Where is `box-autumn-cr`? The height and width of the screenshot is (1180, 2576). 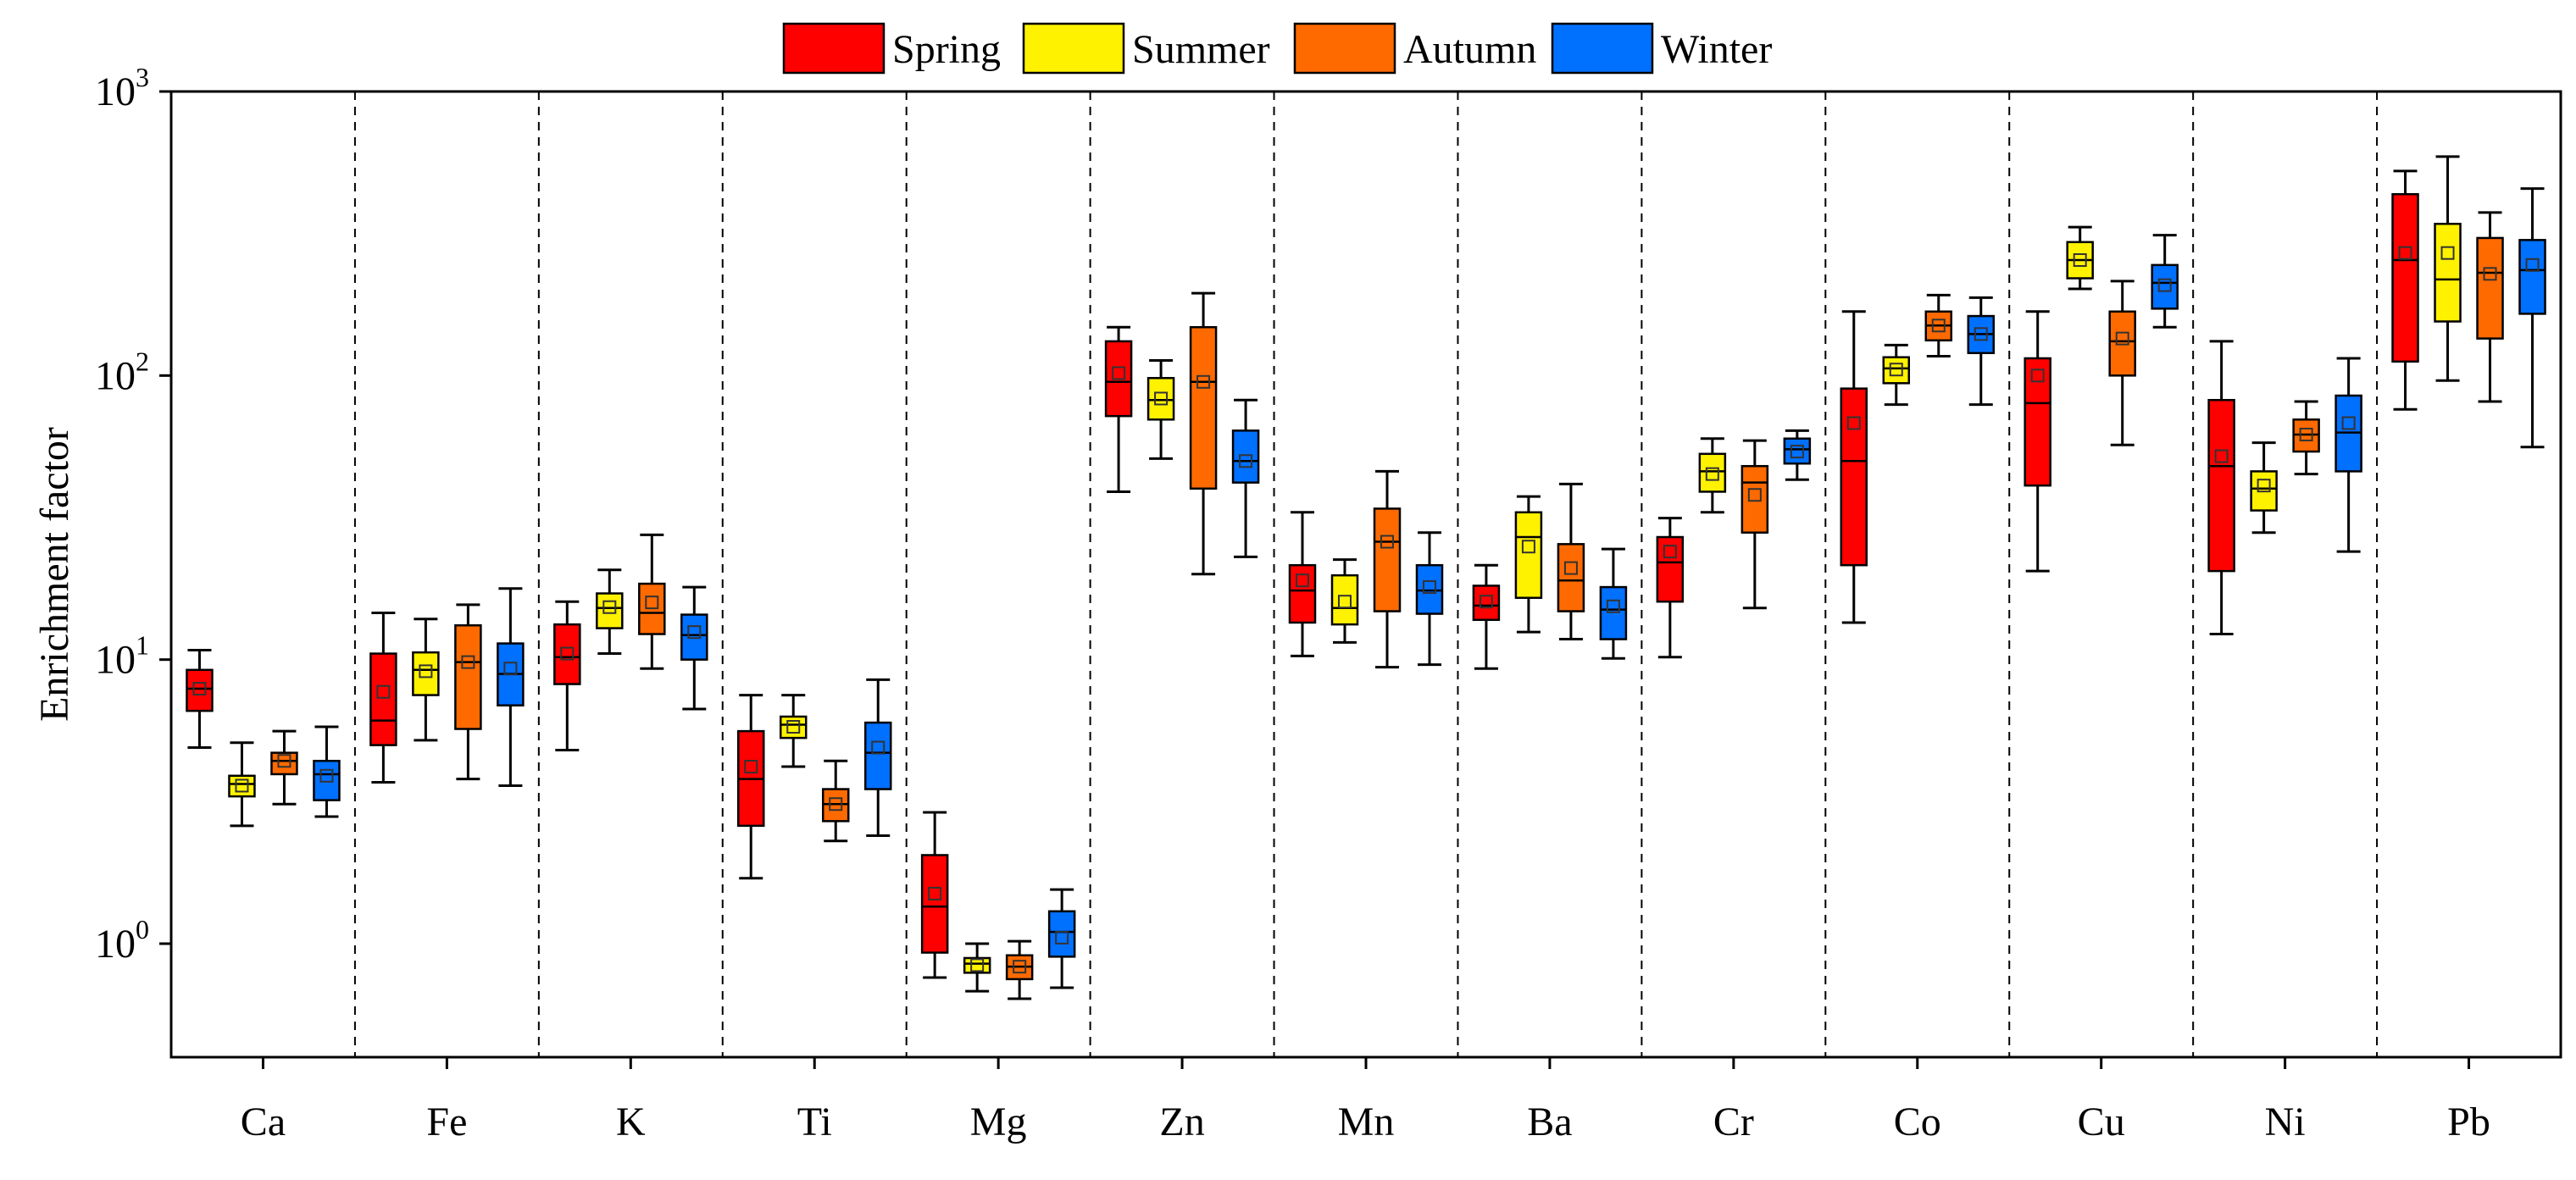 box-autumn-cr is located at coordinates (1754, 525).